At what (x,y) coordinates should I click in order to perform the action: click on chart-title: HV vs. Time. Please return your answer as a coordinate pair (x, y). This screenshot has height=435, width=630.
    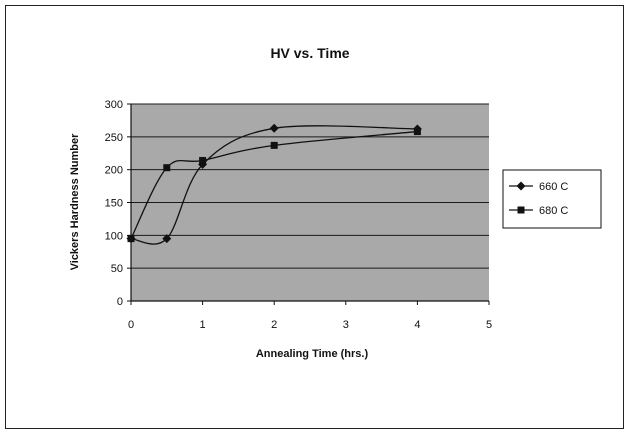
    Looking at the image, I should click on (309, 53).